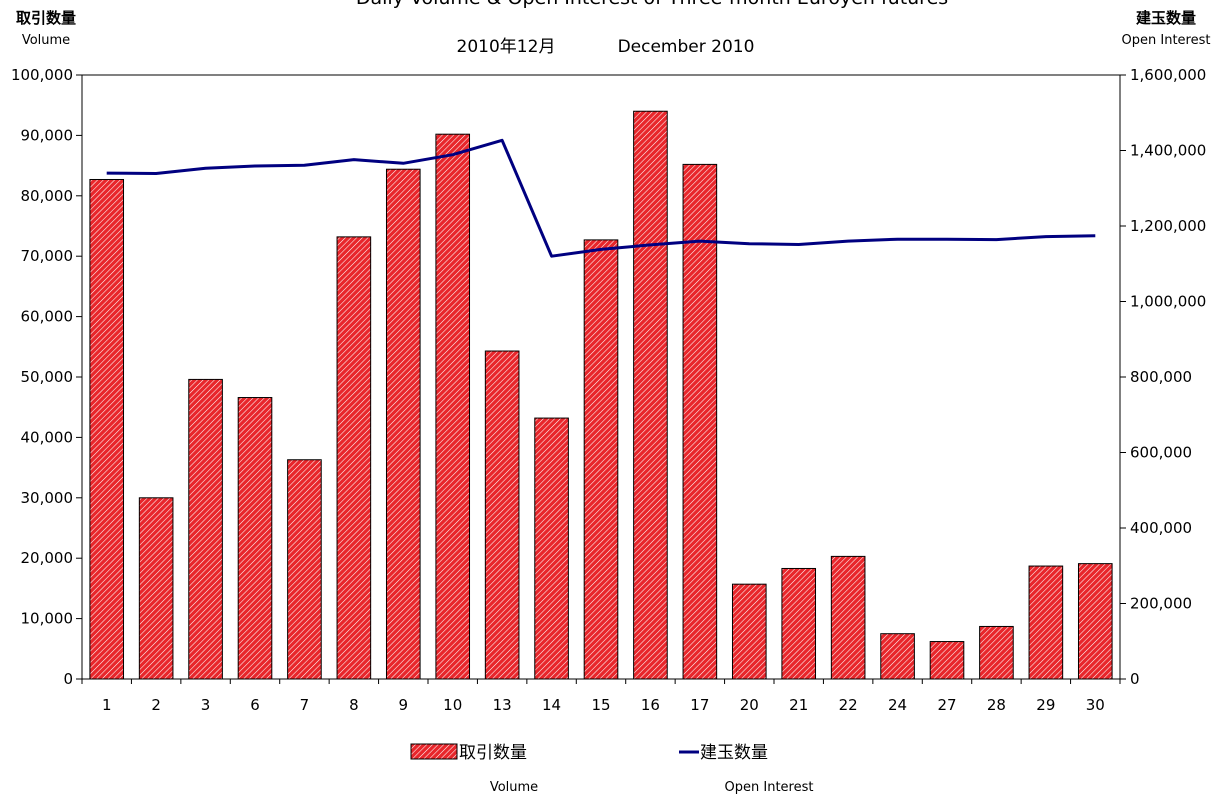  Describe the element at coordinates (68, 679) in the screenshot. I see `left-tick-label: 0` at that location.